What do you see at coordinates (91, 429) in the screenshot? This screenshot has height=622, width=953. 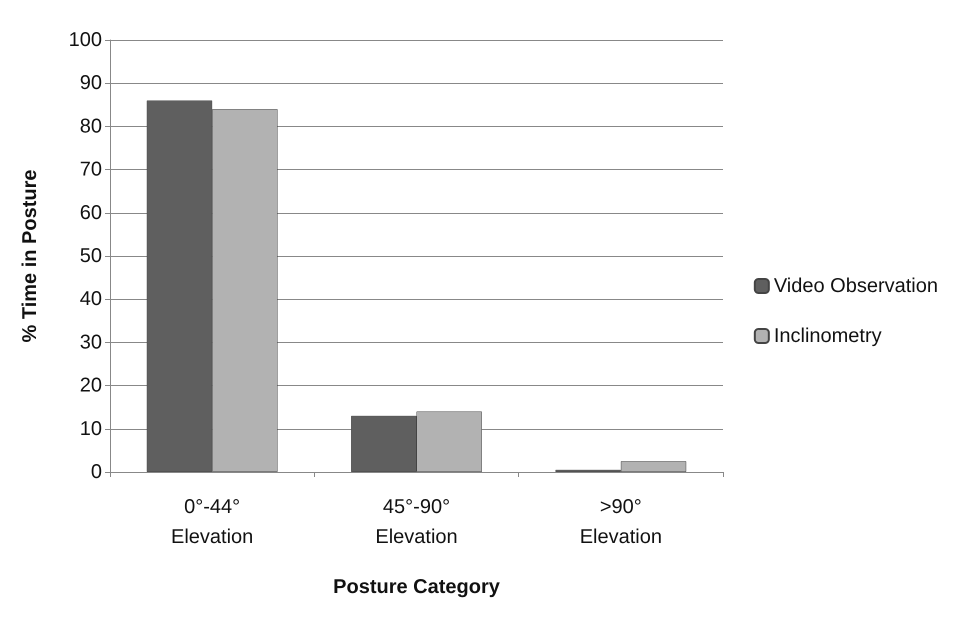 I see `y-tick-label: 10` at bounding box center [91, 429].